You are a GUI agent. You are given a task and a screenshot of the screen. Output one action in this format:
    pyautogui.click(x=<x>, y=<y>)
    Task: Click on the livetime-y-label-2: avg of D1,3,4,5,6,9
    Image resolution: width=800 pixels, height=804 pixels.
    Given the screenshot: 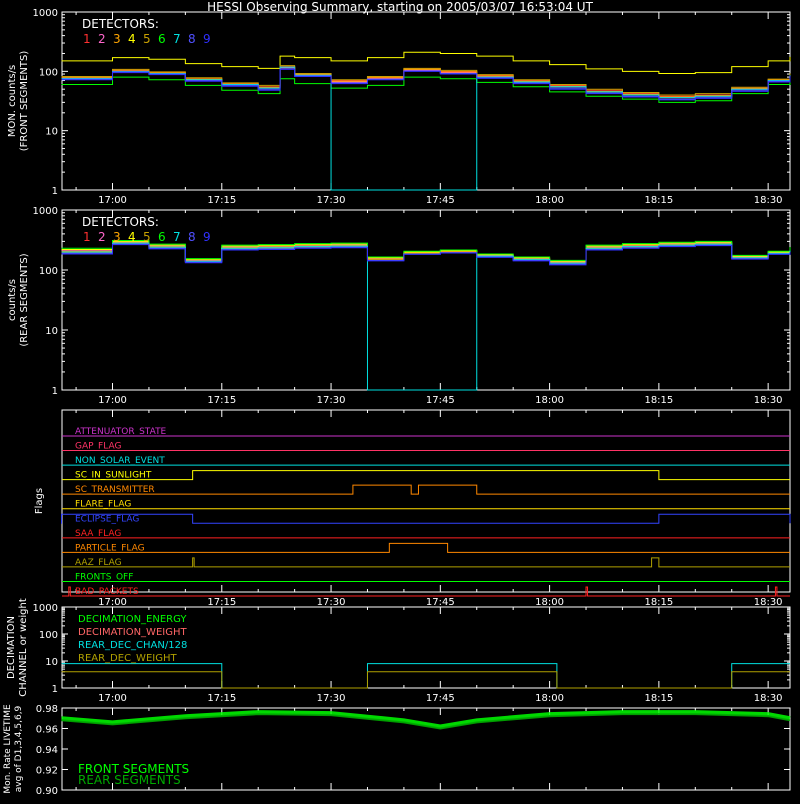 What is the action you would take?
    pyautogui.click(x=19, y=748)
    